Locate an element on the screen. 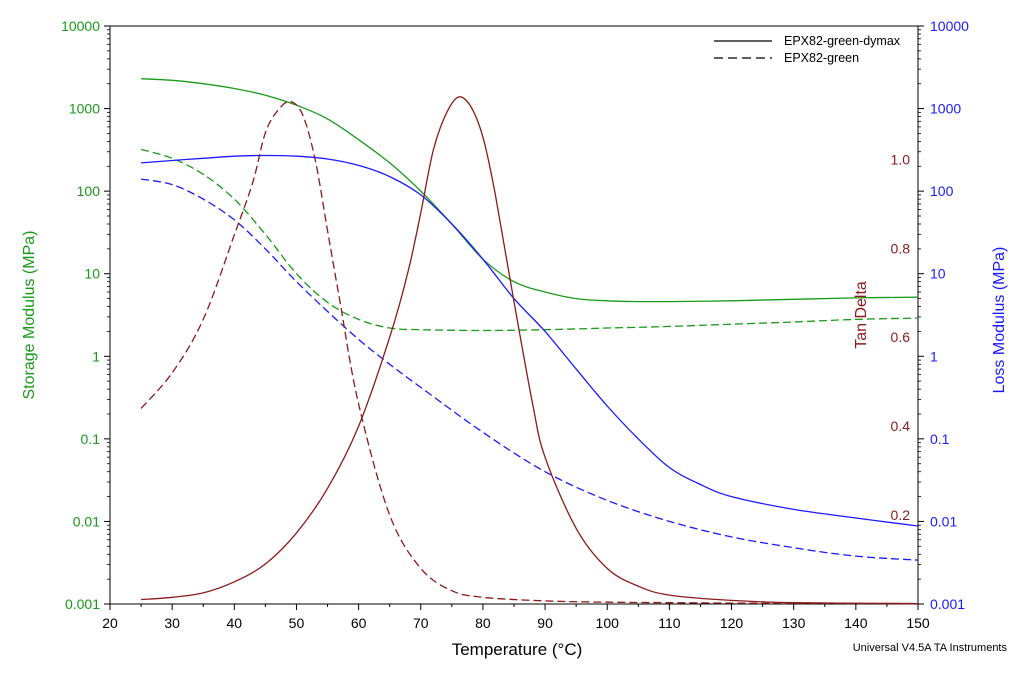 This screenshot has height=680, width=1024. x-tick-label: 30 is located at coordinates (172, 623).